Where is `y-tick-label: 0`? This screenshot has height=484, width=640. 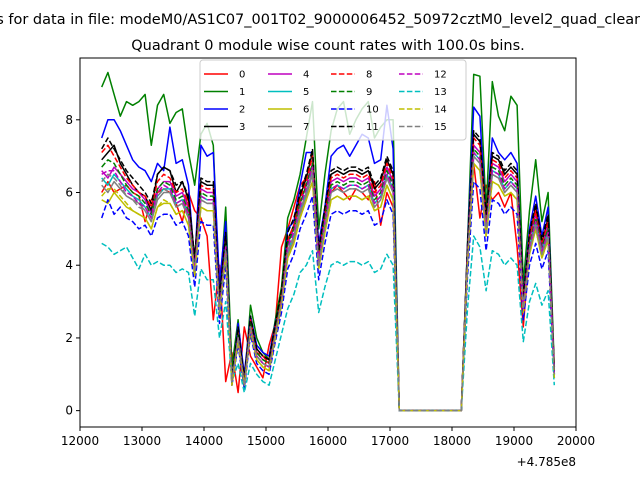 y-tick-label: 0 is located at coordinates (69, 411).